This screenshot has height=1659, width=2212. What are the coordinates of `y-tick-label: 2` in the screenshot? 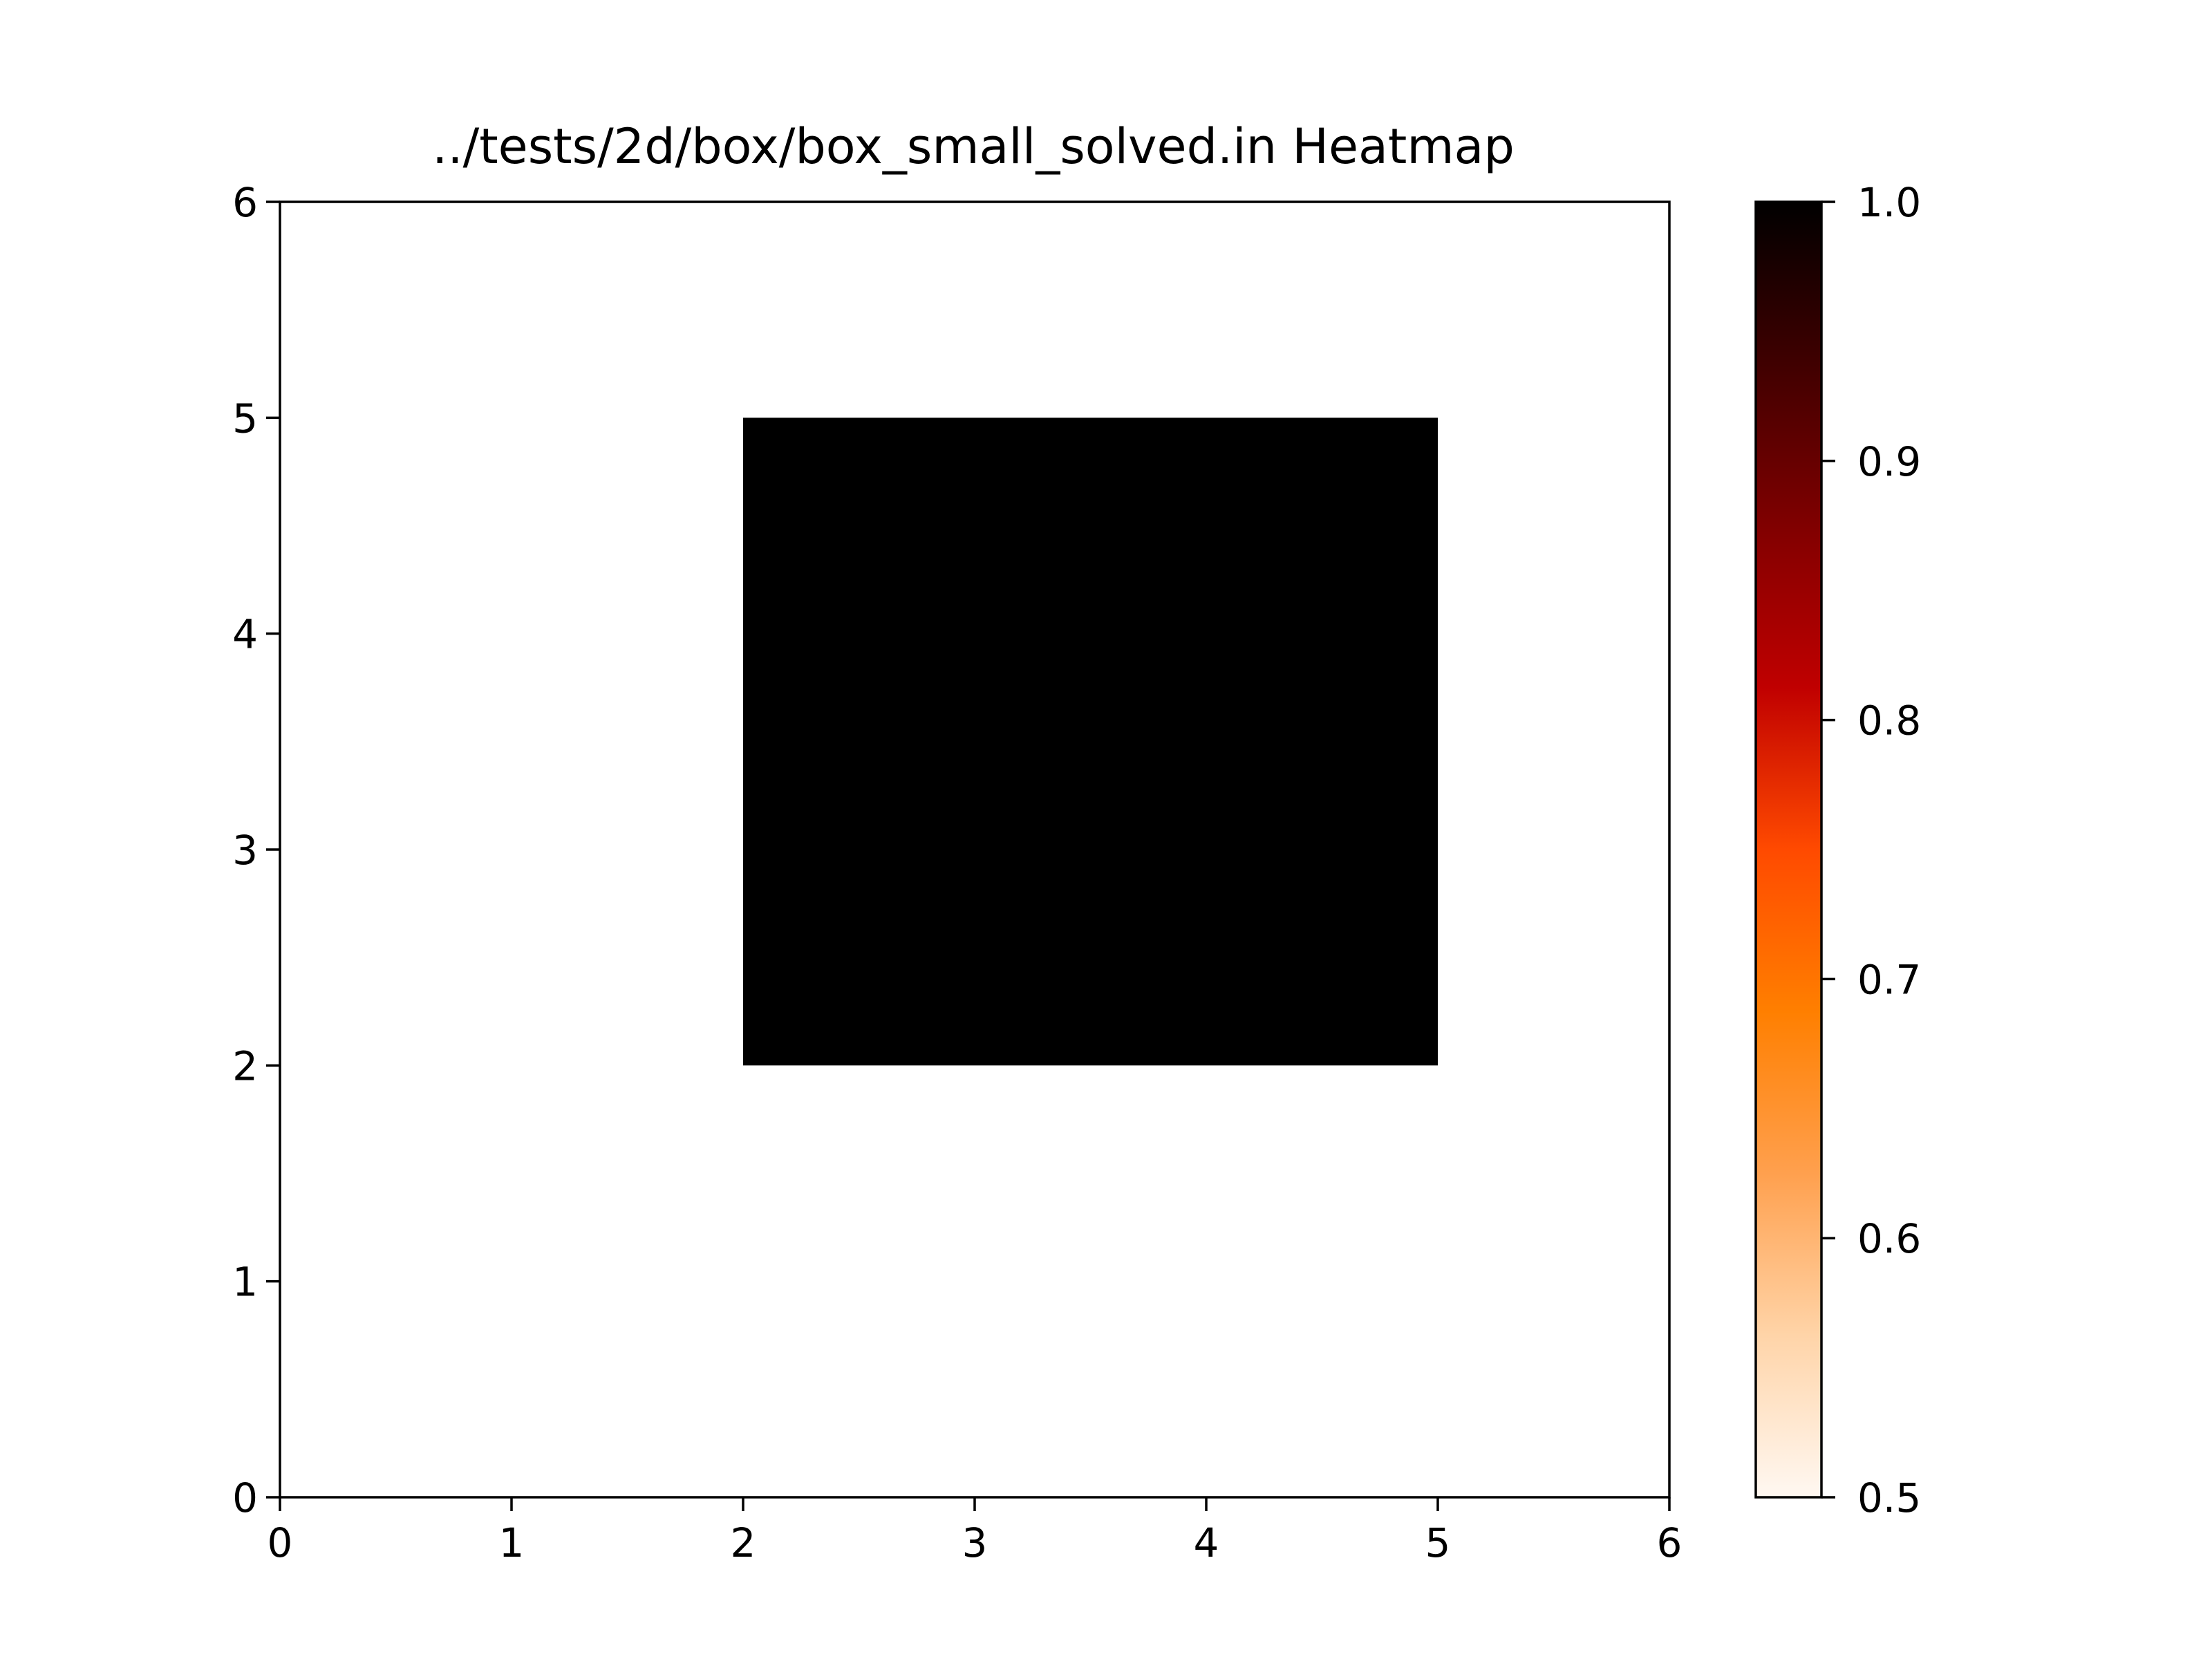 It's located at (245, 1065).